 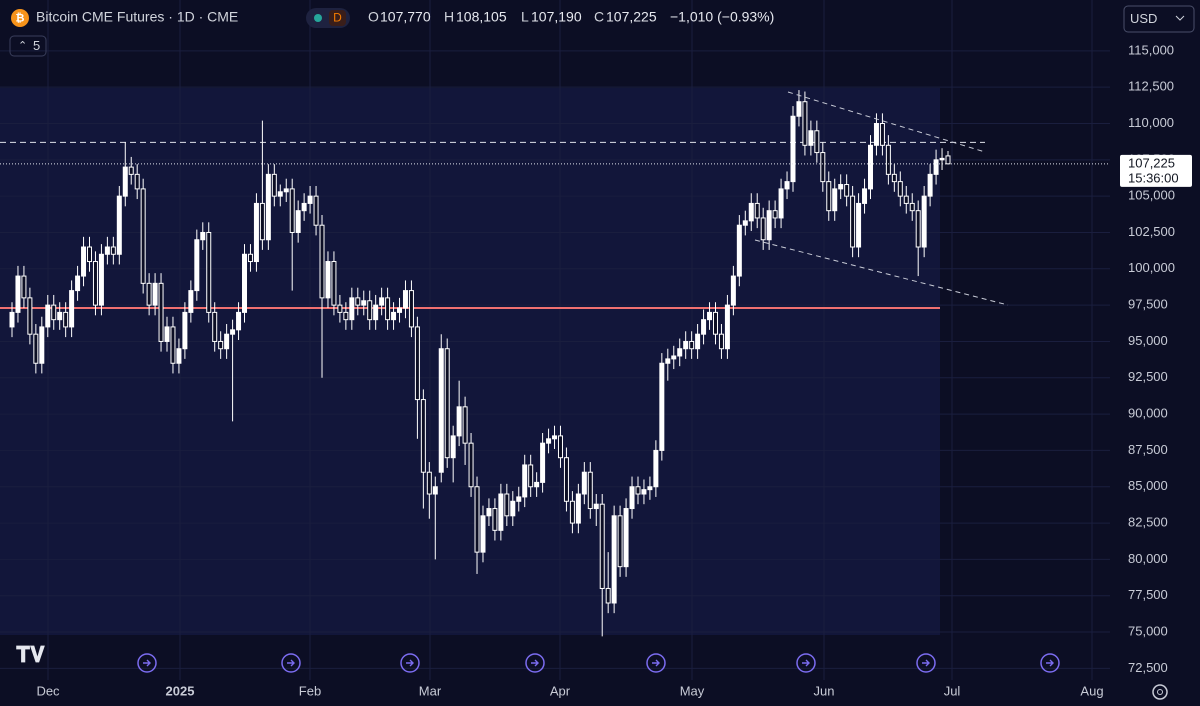 What do you see at coordinates (1143, 18) in the screenshot?
I see `currency: USD` at bounding box center [1143, 18].